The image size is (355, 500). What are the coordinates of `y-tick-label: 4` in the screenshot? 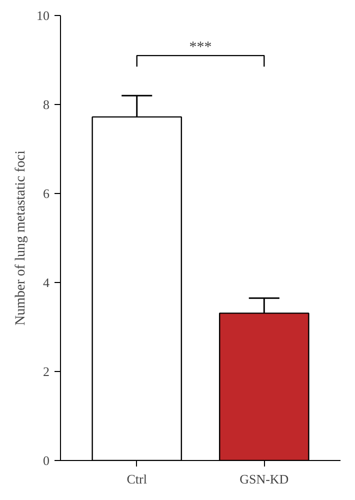 It's located at (46, 282).